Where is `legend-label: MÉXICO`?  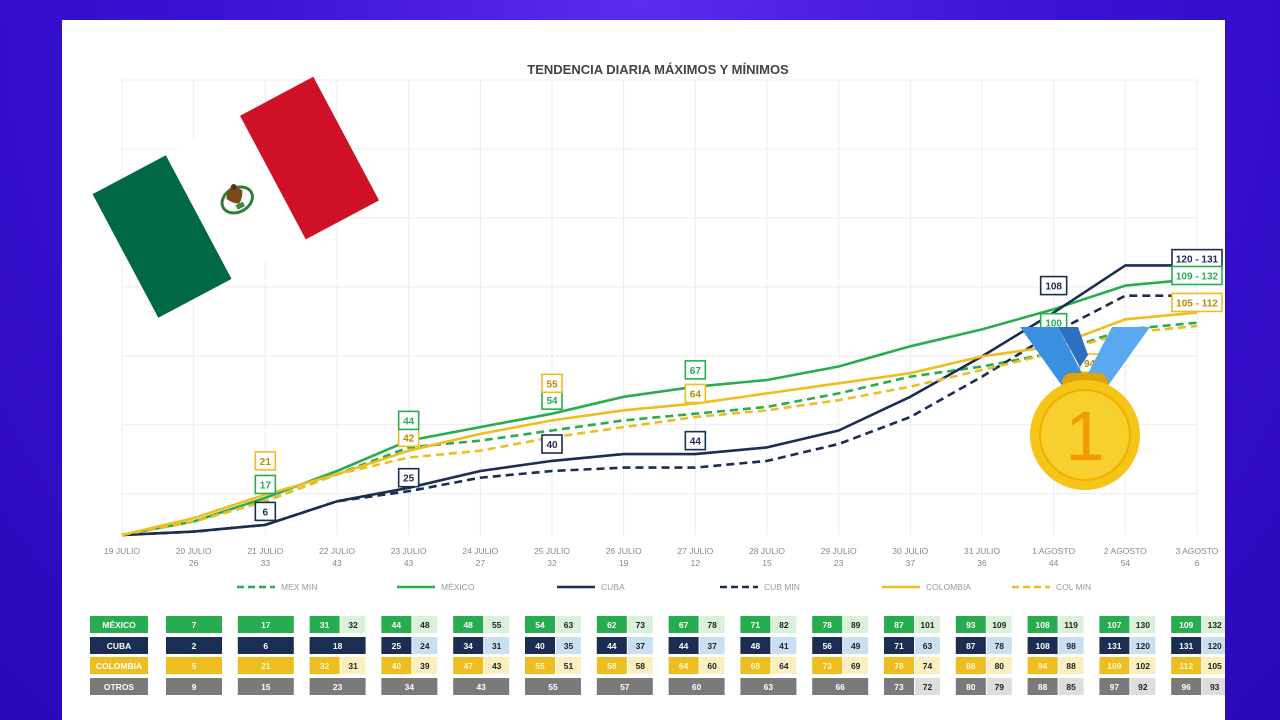 legend-label: MÉXICO is located at coordinates (458, 587).